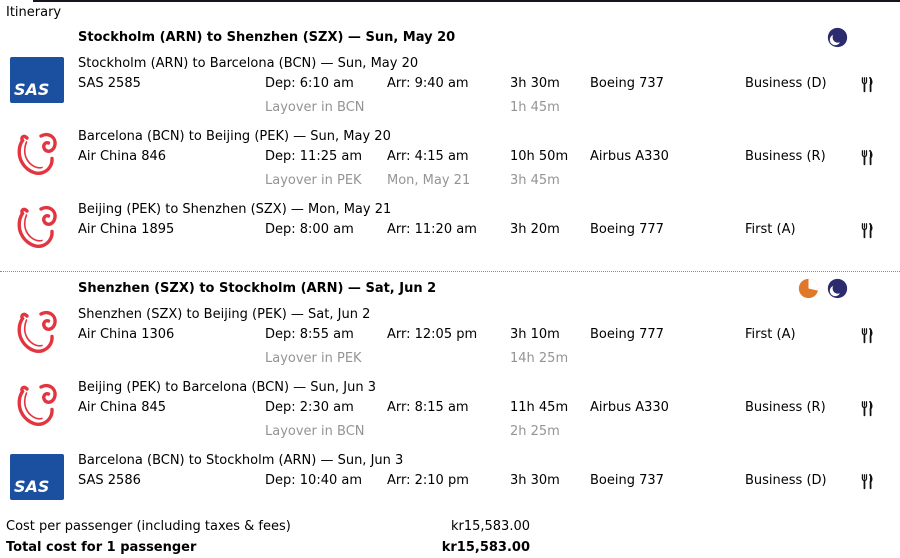  I want to click on layover-arrival-date: Mon, May 21, so click(429, 180).